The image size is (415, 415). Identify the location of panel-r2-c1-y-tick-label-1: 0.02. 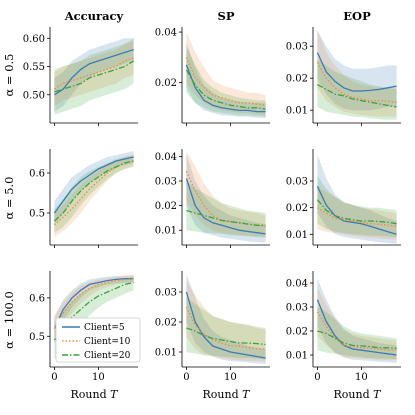
(166, 323).